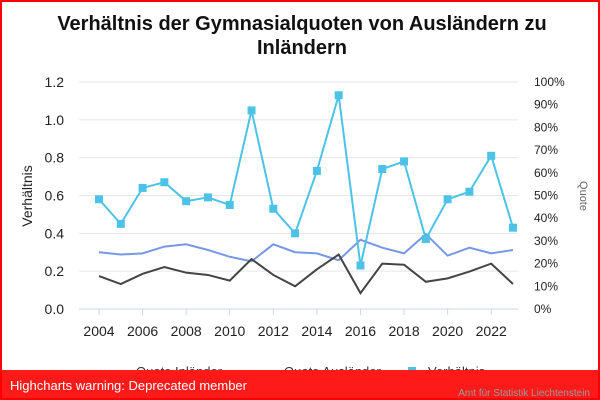  I want to click on y-tick-label: 0.8, so click(55, 158).